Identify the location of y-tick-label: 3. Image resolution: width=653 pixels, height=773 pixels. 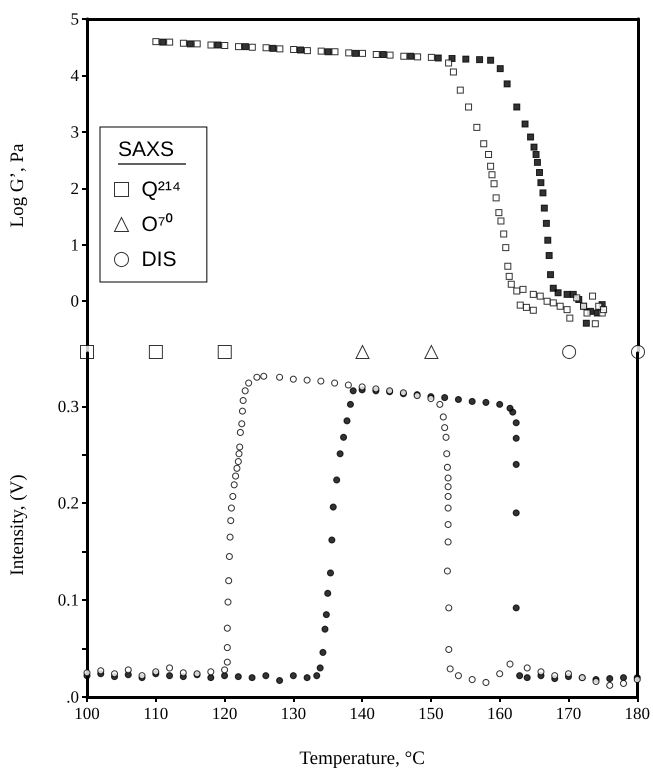
(74, 132).